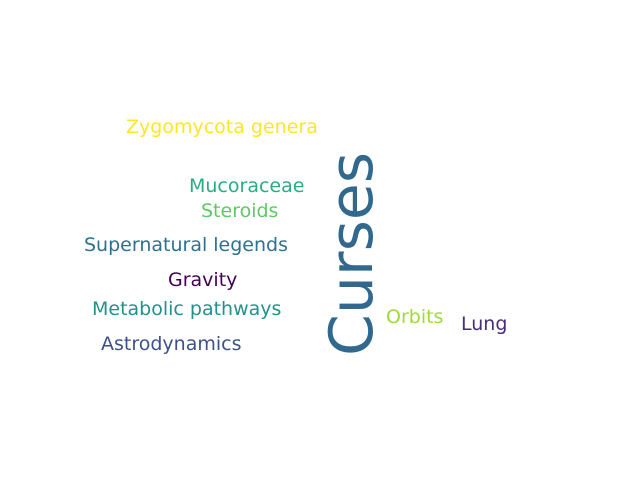  I want to click on word-zygomycota-genera: Zygomycota genera, so click(222, 127).